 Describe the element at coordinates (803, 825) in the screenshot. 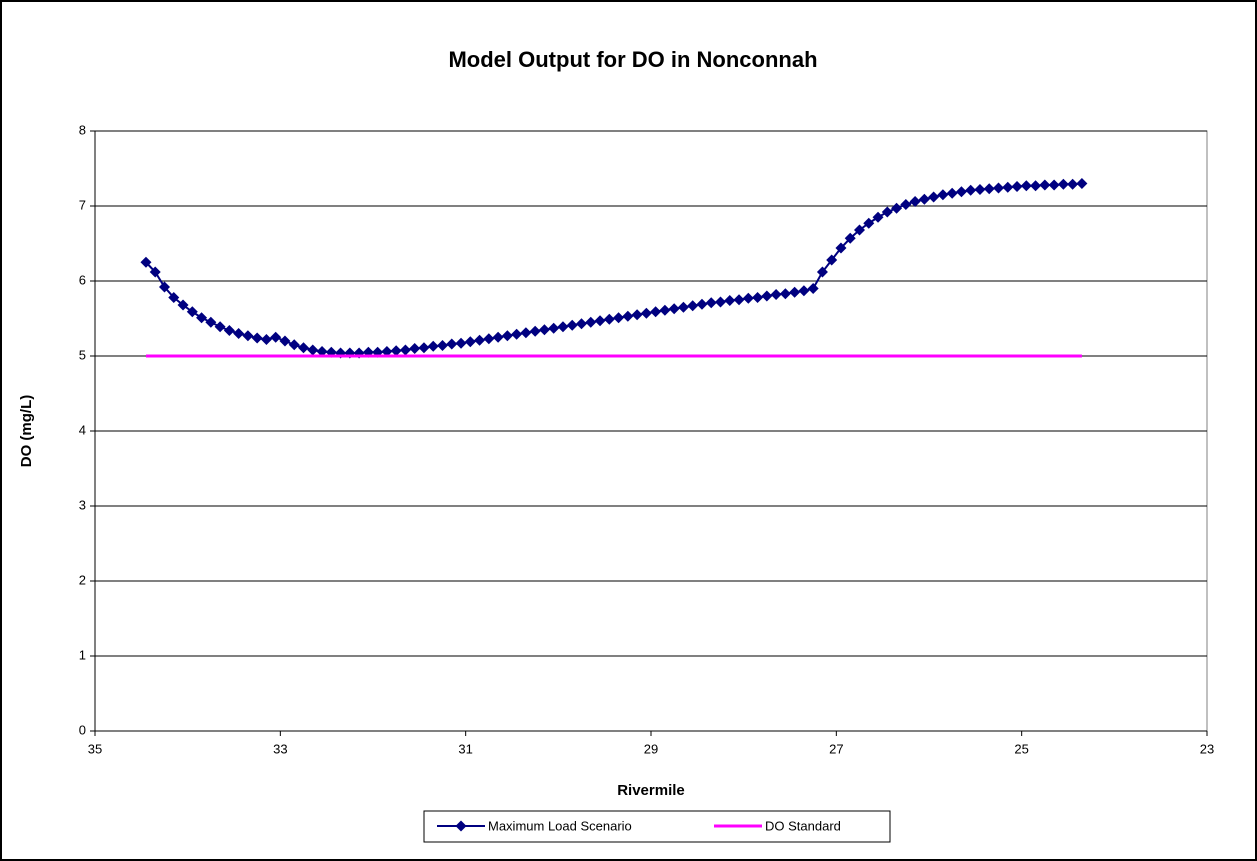

I see `legend-label: DO Standard` at that location.